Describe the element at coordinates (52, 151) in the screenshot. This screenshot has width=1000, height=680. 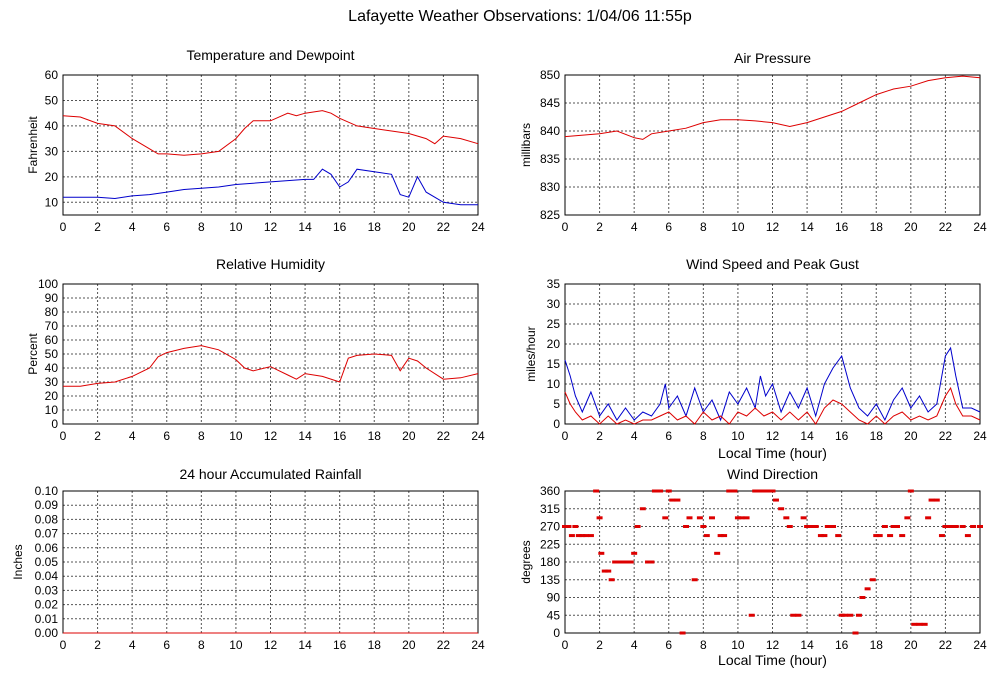
I see `y-tick-label: 30` at that location.